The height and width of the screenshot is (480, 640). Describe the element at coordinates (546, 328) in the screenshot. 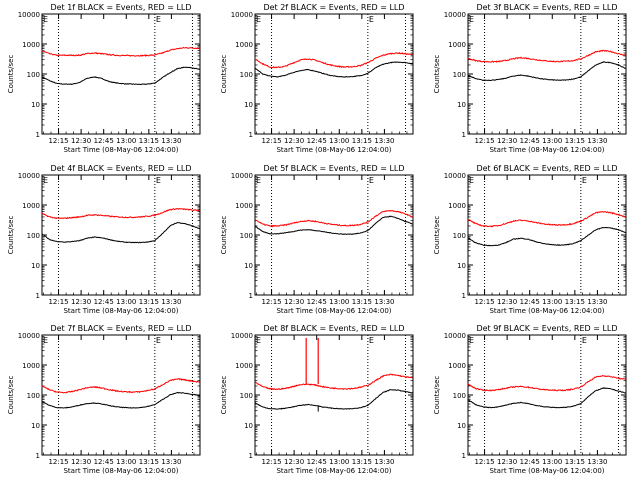

I see `panel-title: Det 9f BLACK = Events, RED = LLD` at that location.